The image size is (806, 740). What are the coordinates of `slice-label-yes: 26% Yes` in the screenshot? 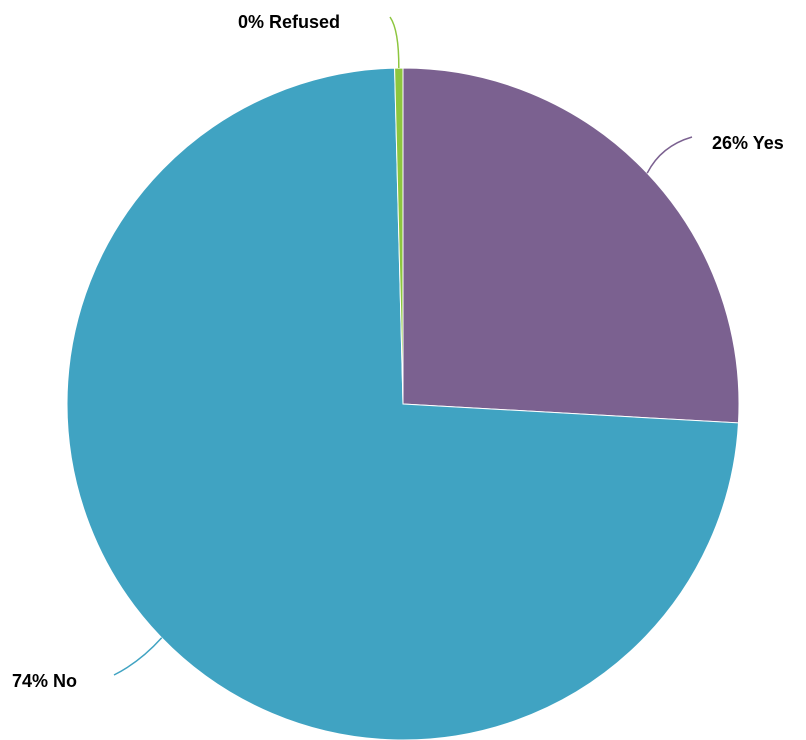 It's located at (748, 143).